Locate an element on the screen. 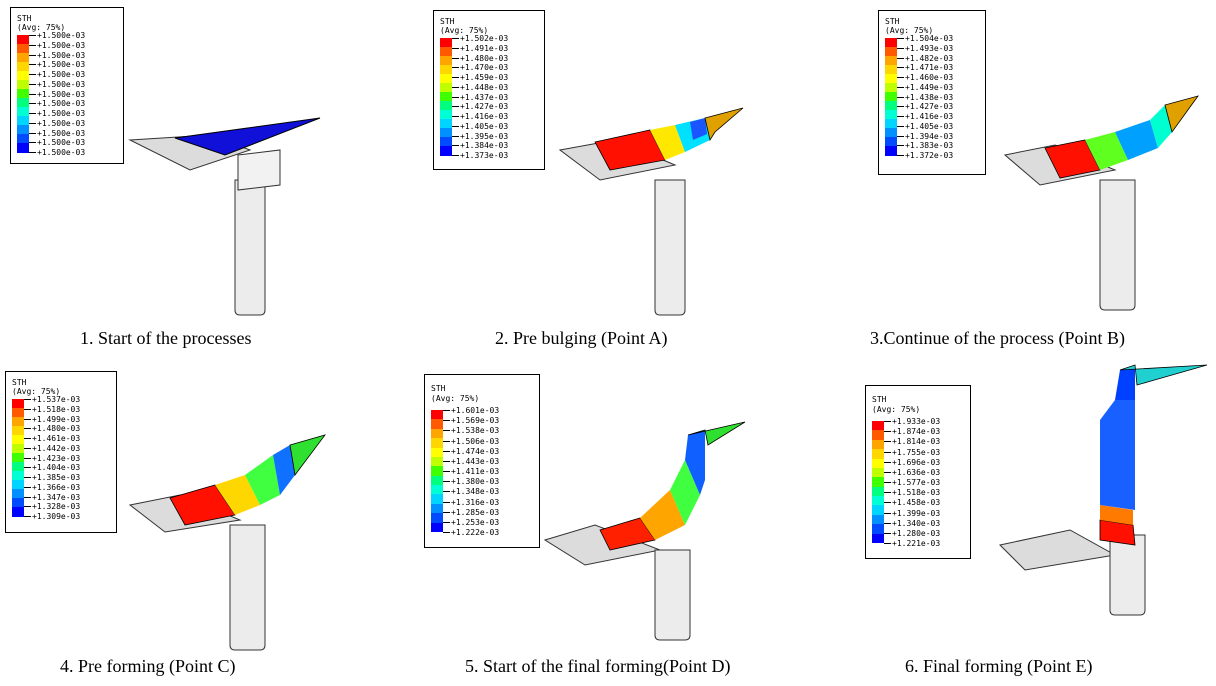  legend-value: +1.577e-03 is located at coordinates (912, 482).